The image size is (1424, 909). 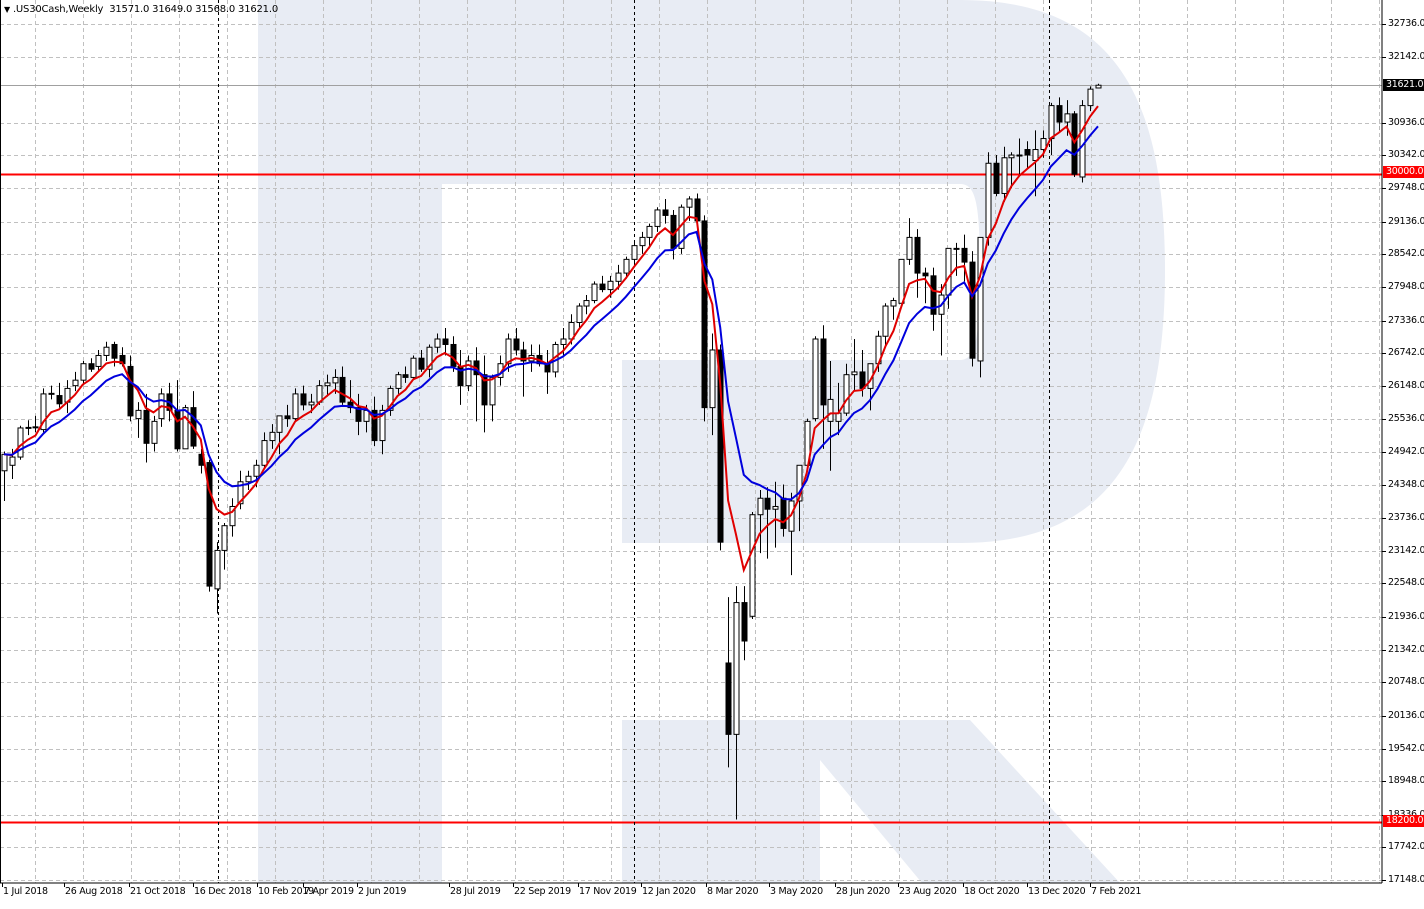 I want to click on ohlc-values: 31571.0 31649.0 31568.0 31621.0, so click(x=193, y=9).